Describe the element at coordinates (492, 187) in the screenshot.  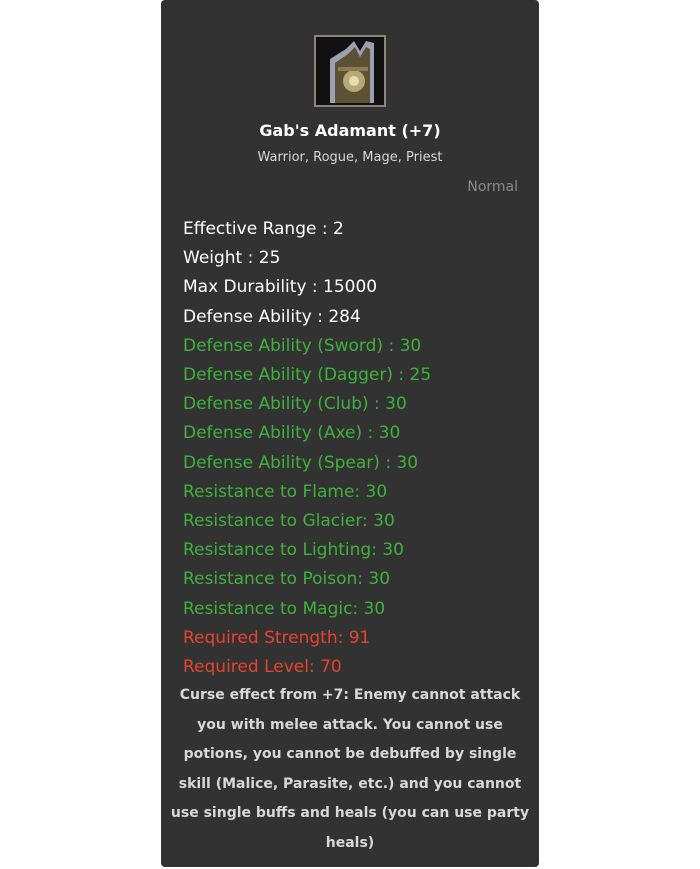
I see `item-grade: Normal` at that location.